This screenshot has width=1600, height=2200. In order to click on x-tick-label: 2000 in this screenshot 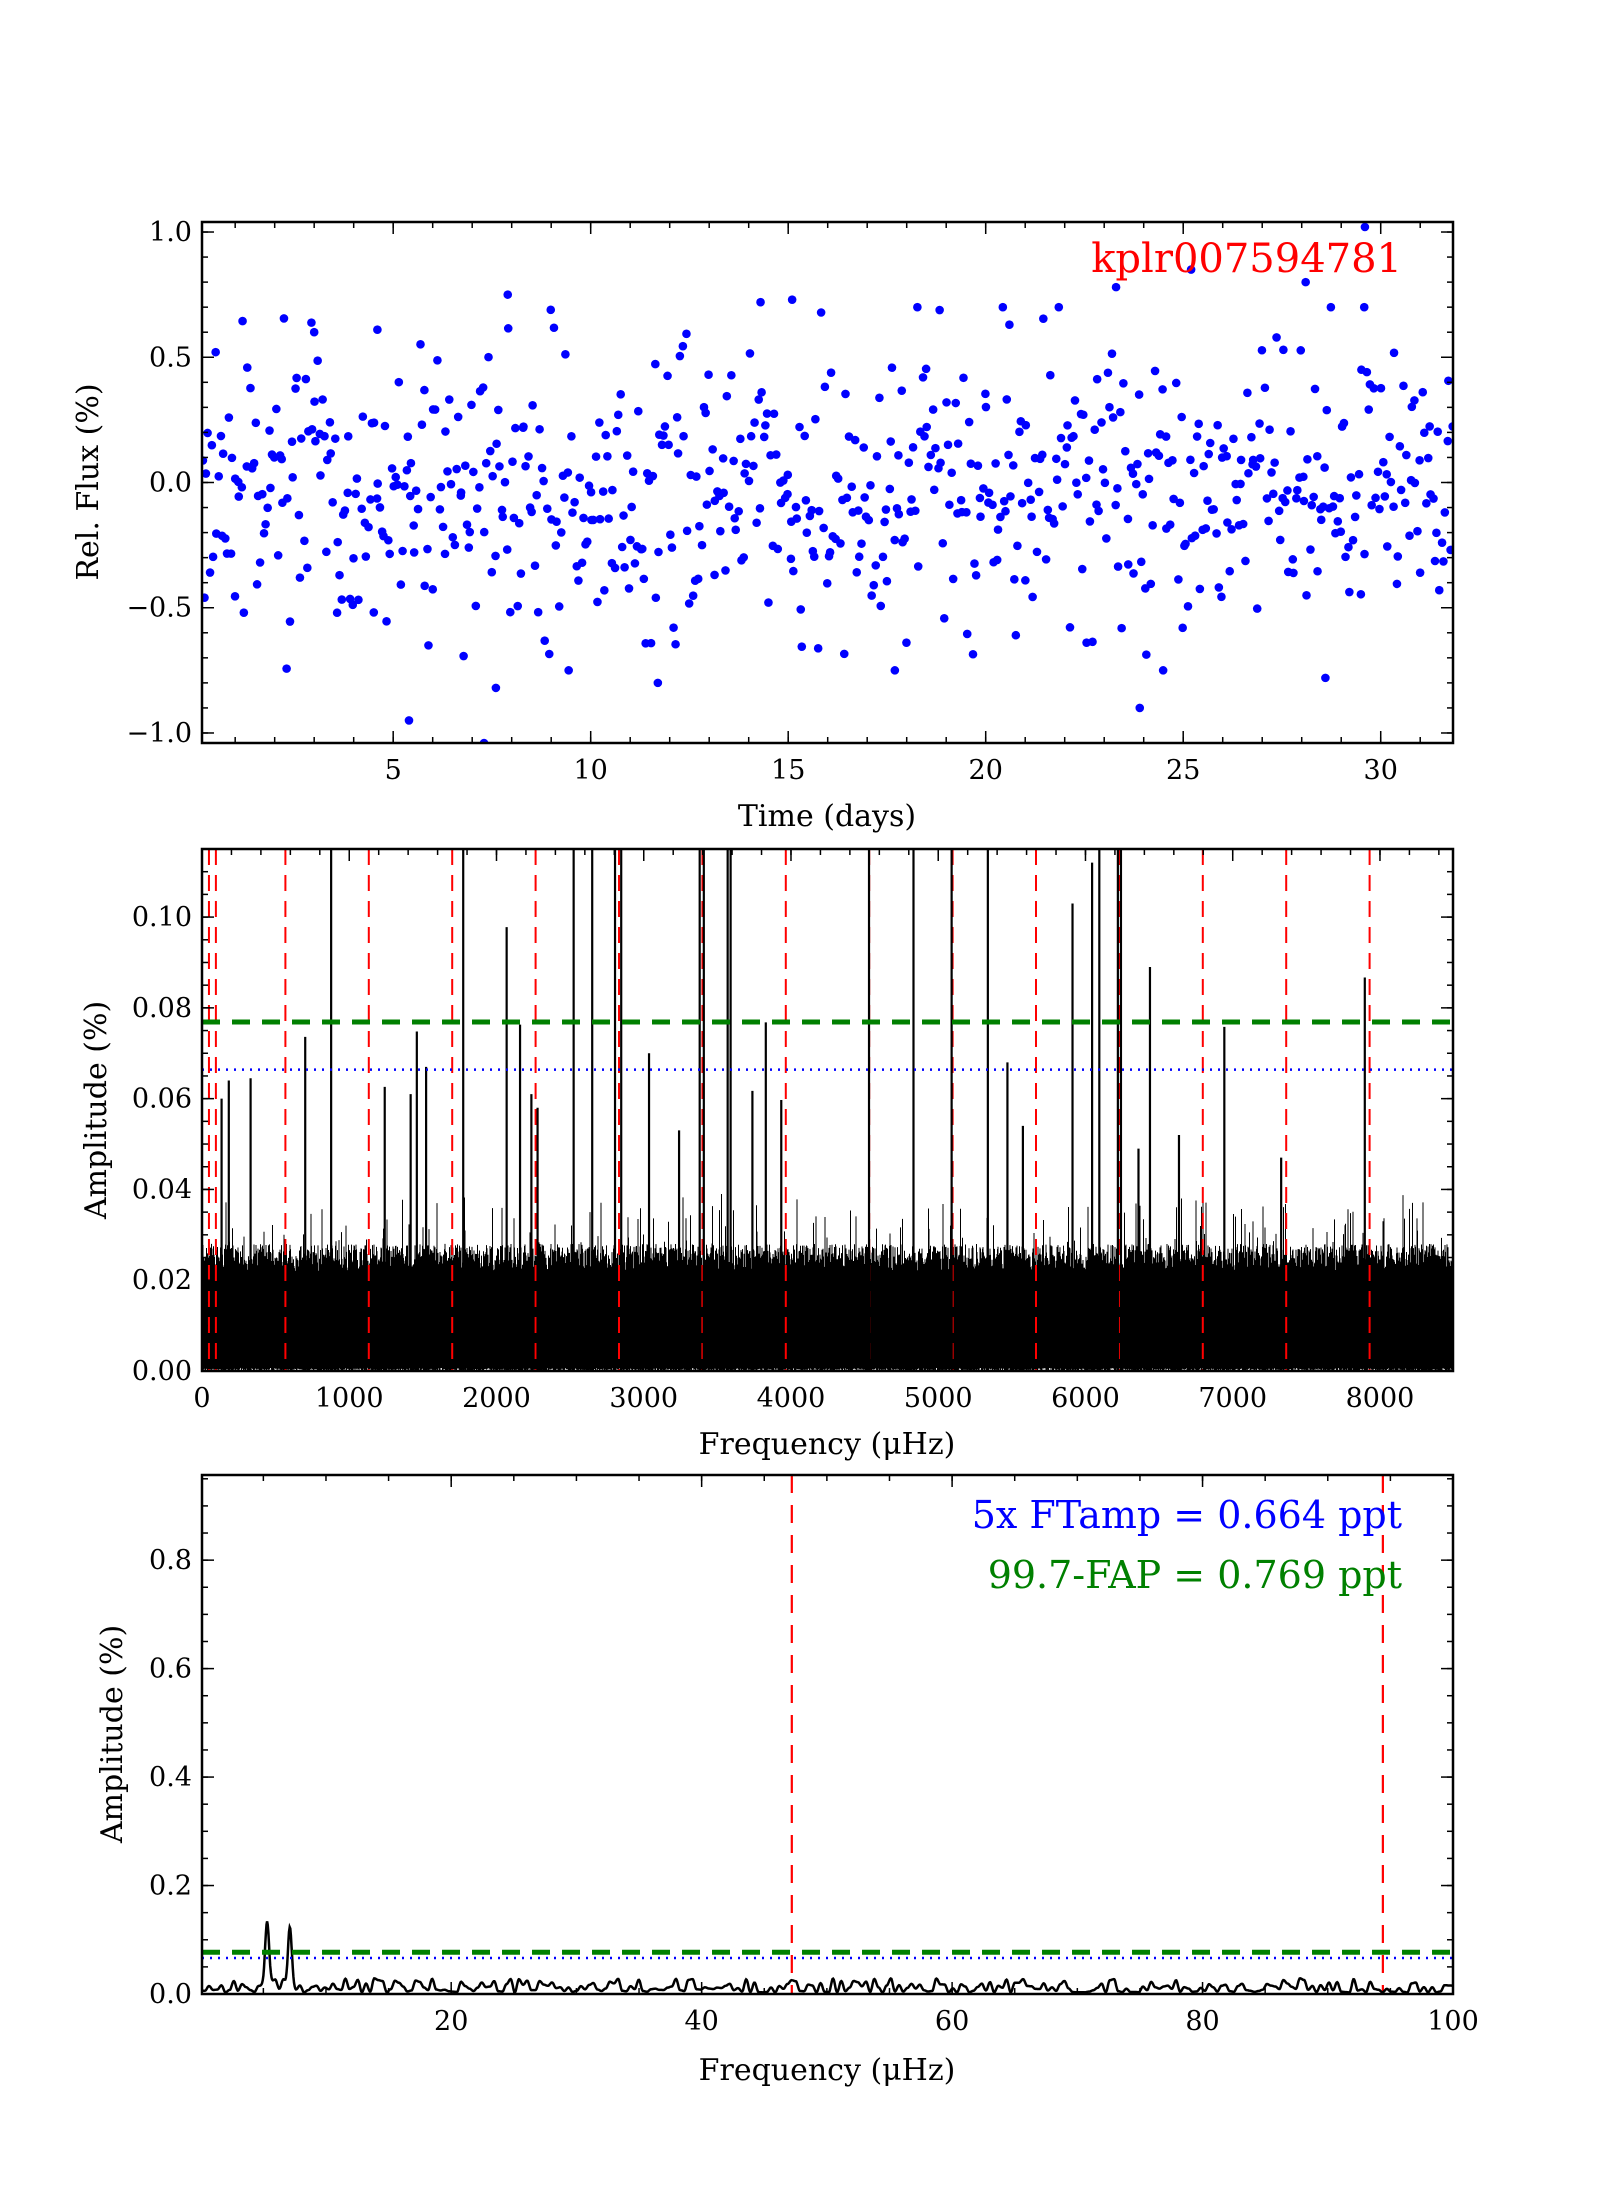, I will do `click(496, 1398)`.